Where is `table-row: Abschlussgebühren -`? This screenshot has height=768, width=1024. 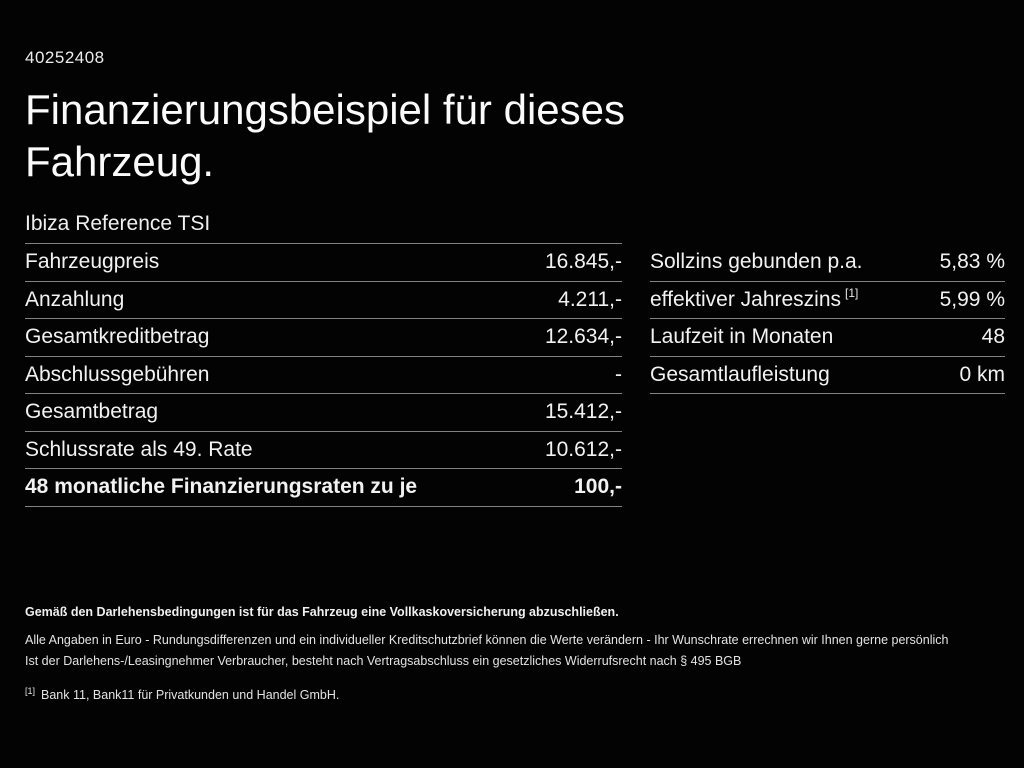 table-row: Abschlussgebühren - is located at coordinates (323, 375).